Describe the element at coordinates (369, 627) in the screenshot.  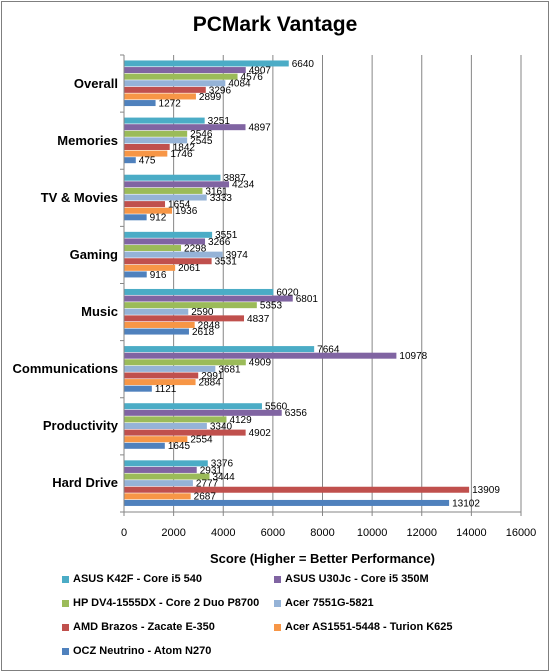
I see `legend-label: Acer AS1551-5448 - Turion K625` at that location.